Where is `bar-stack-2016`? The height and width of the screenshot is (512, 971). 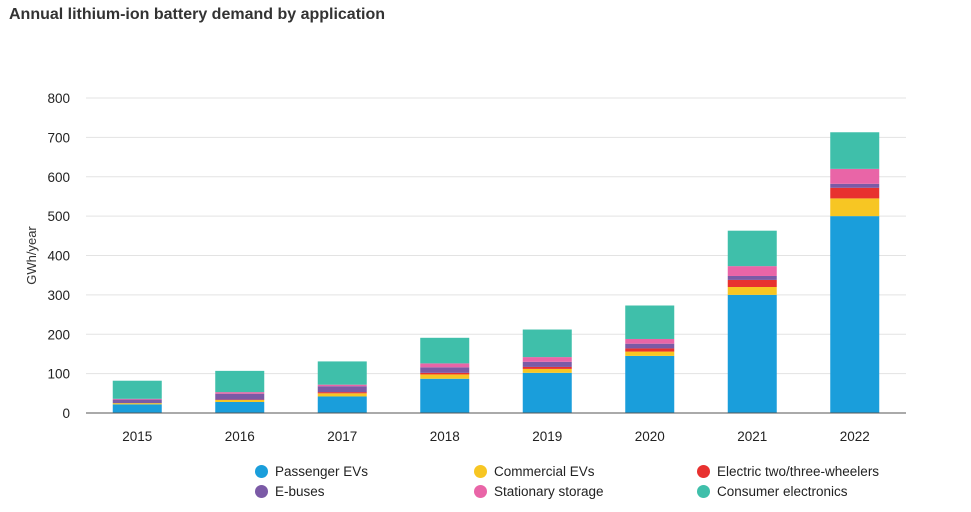
bar-stack-2016 is located at coordinates (240, 391).